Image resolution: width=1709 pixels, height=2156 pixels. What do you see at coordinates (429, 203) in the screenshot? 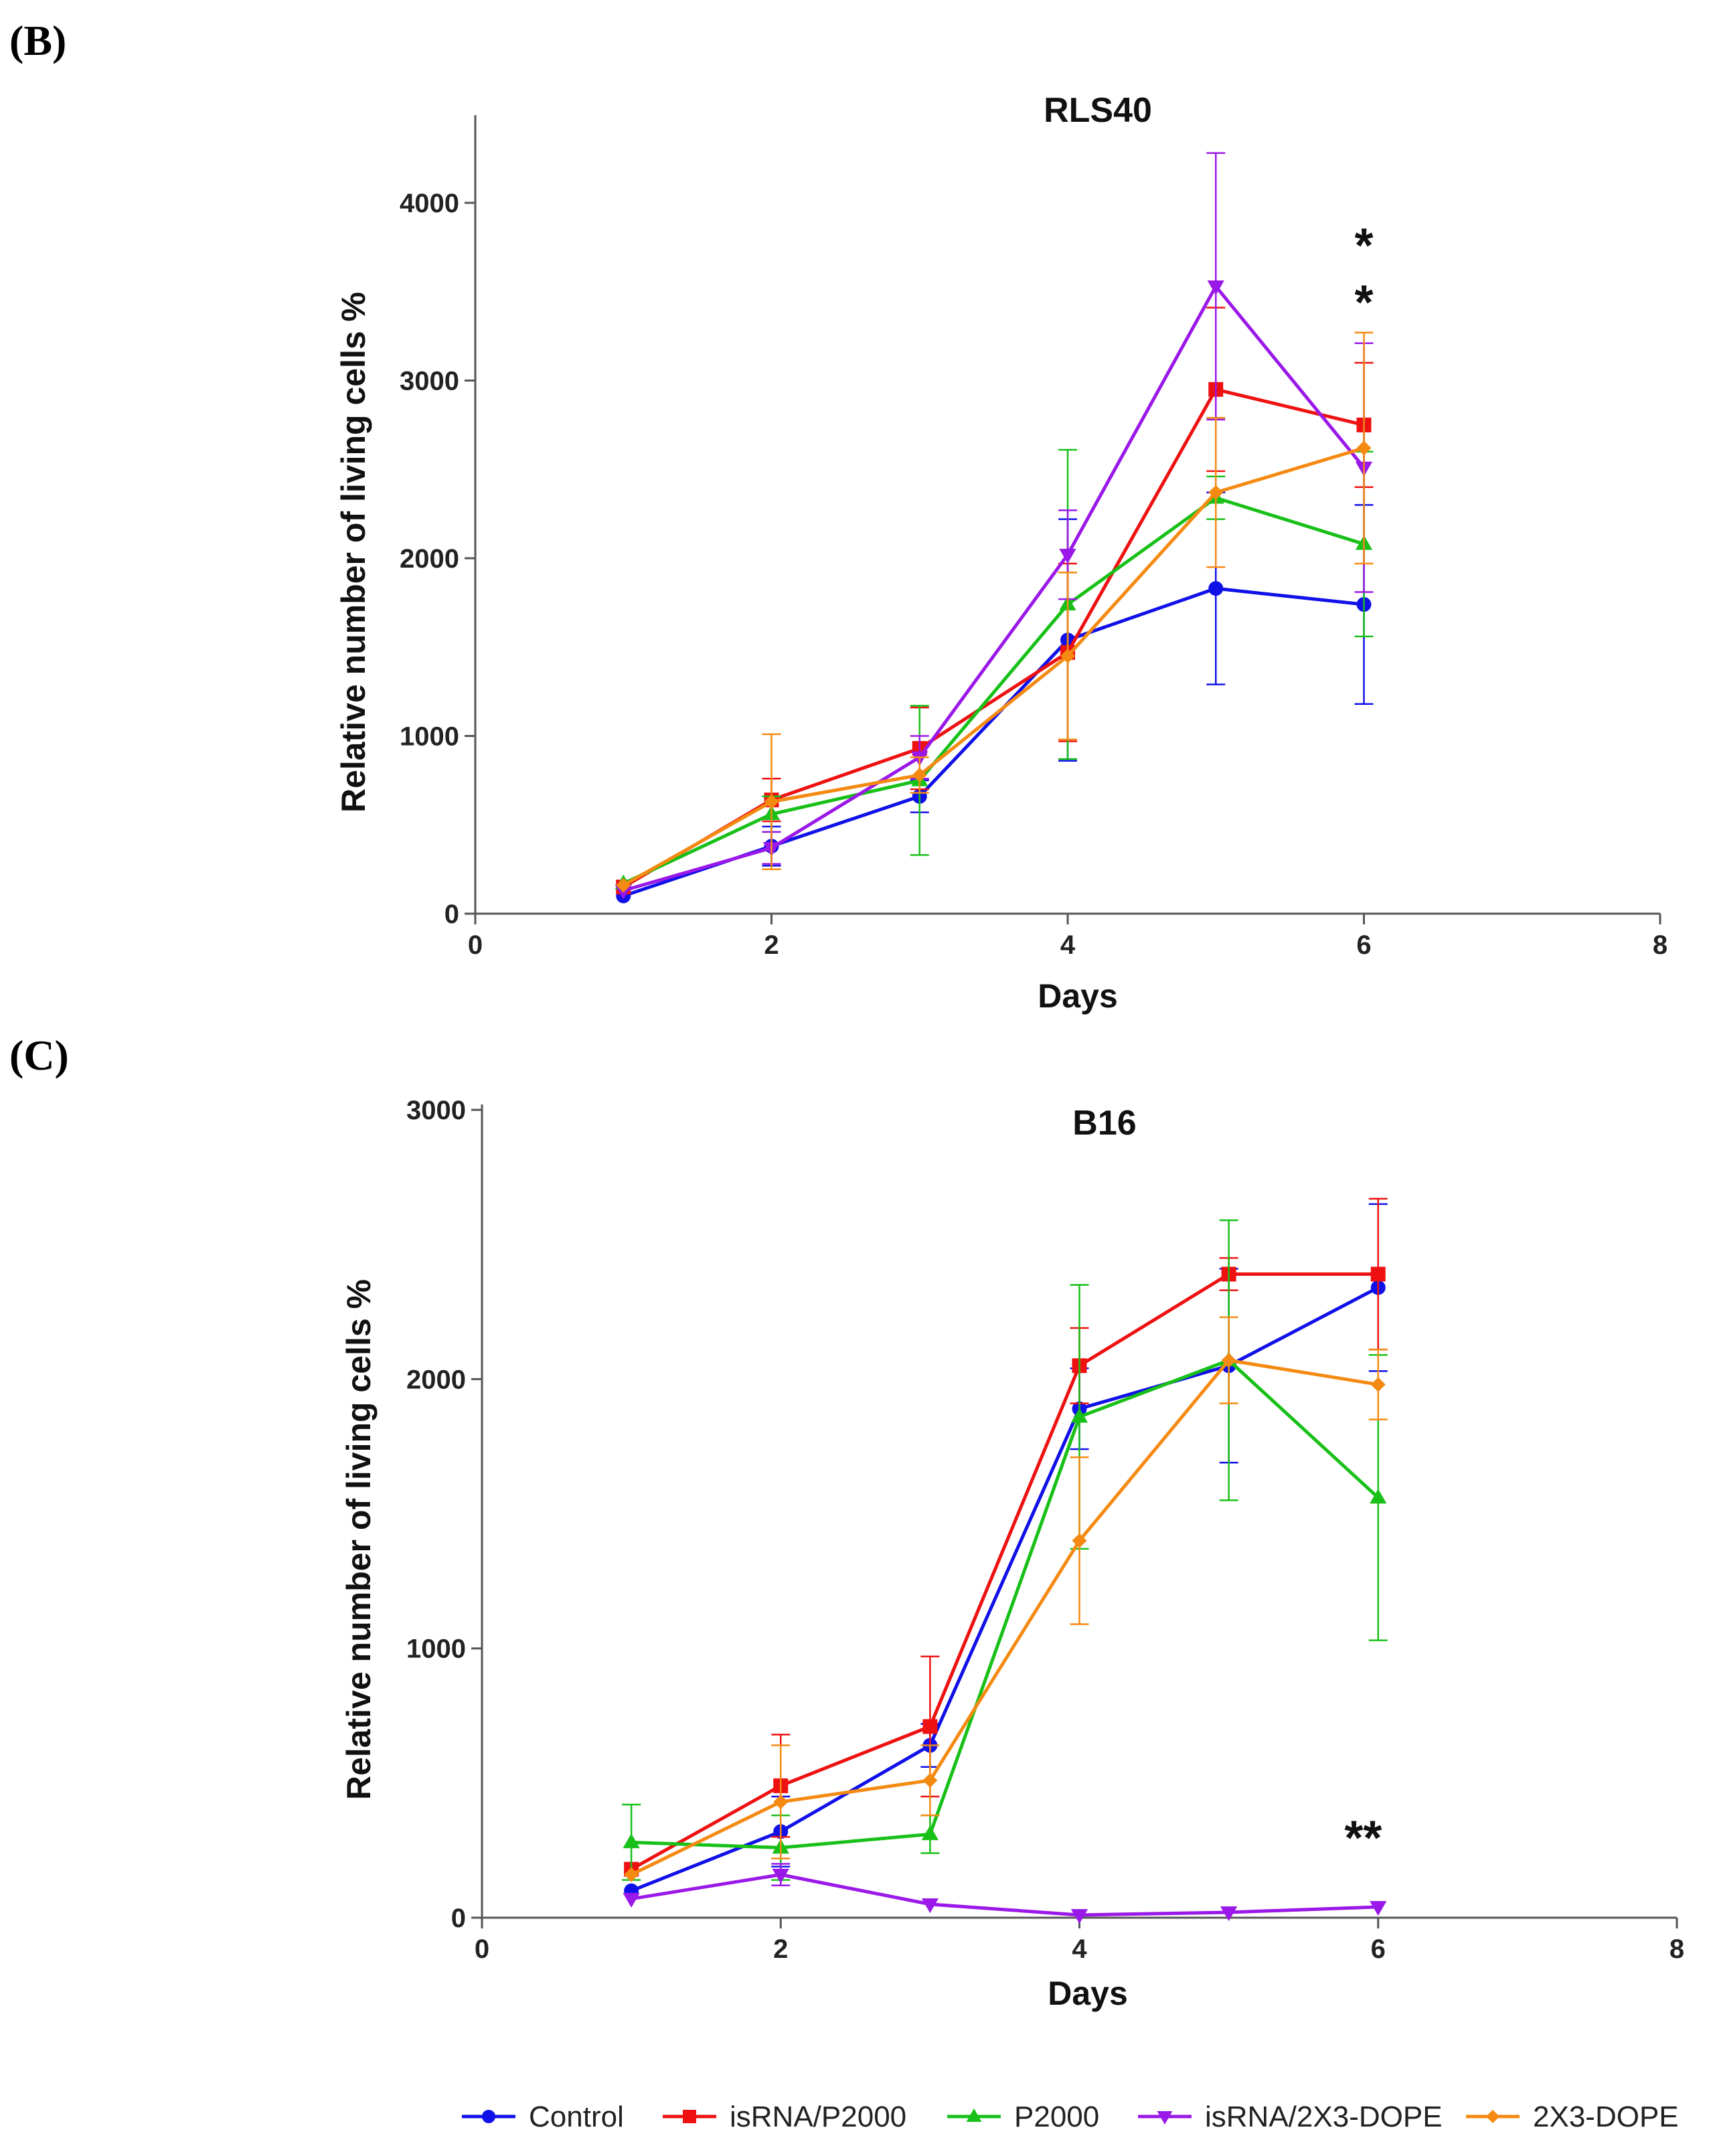
I see `y-tick-label: 4000` at bounding box center [429, 203].